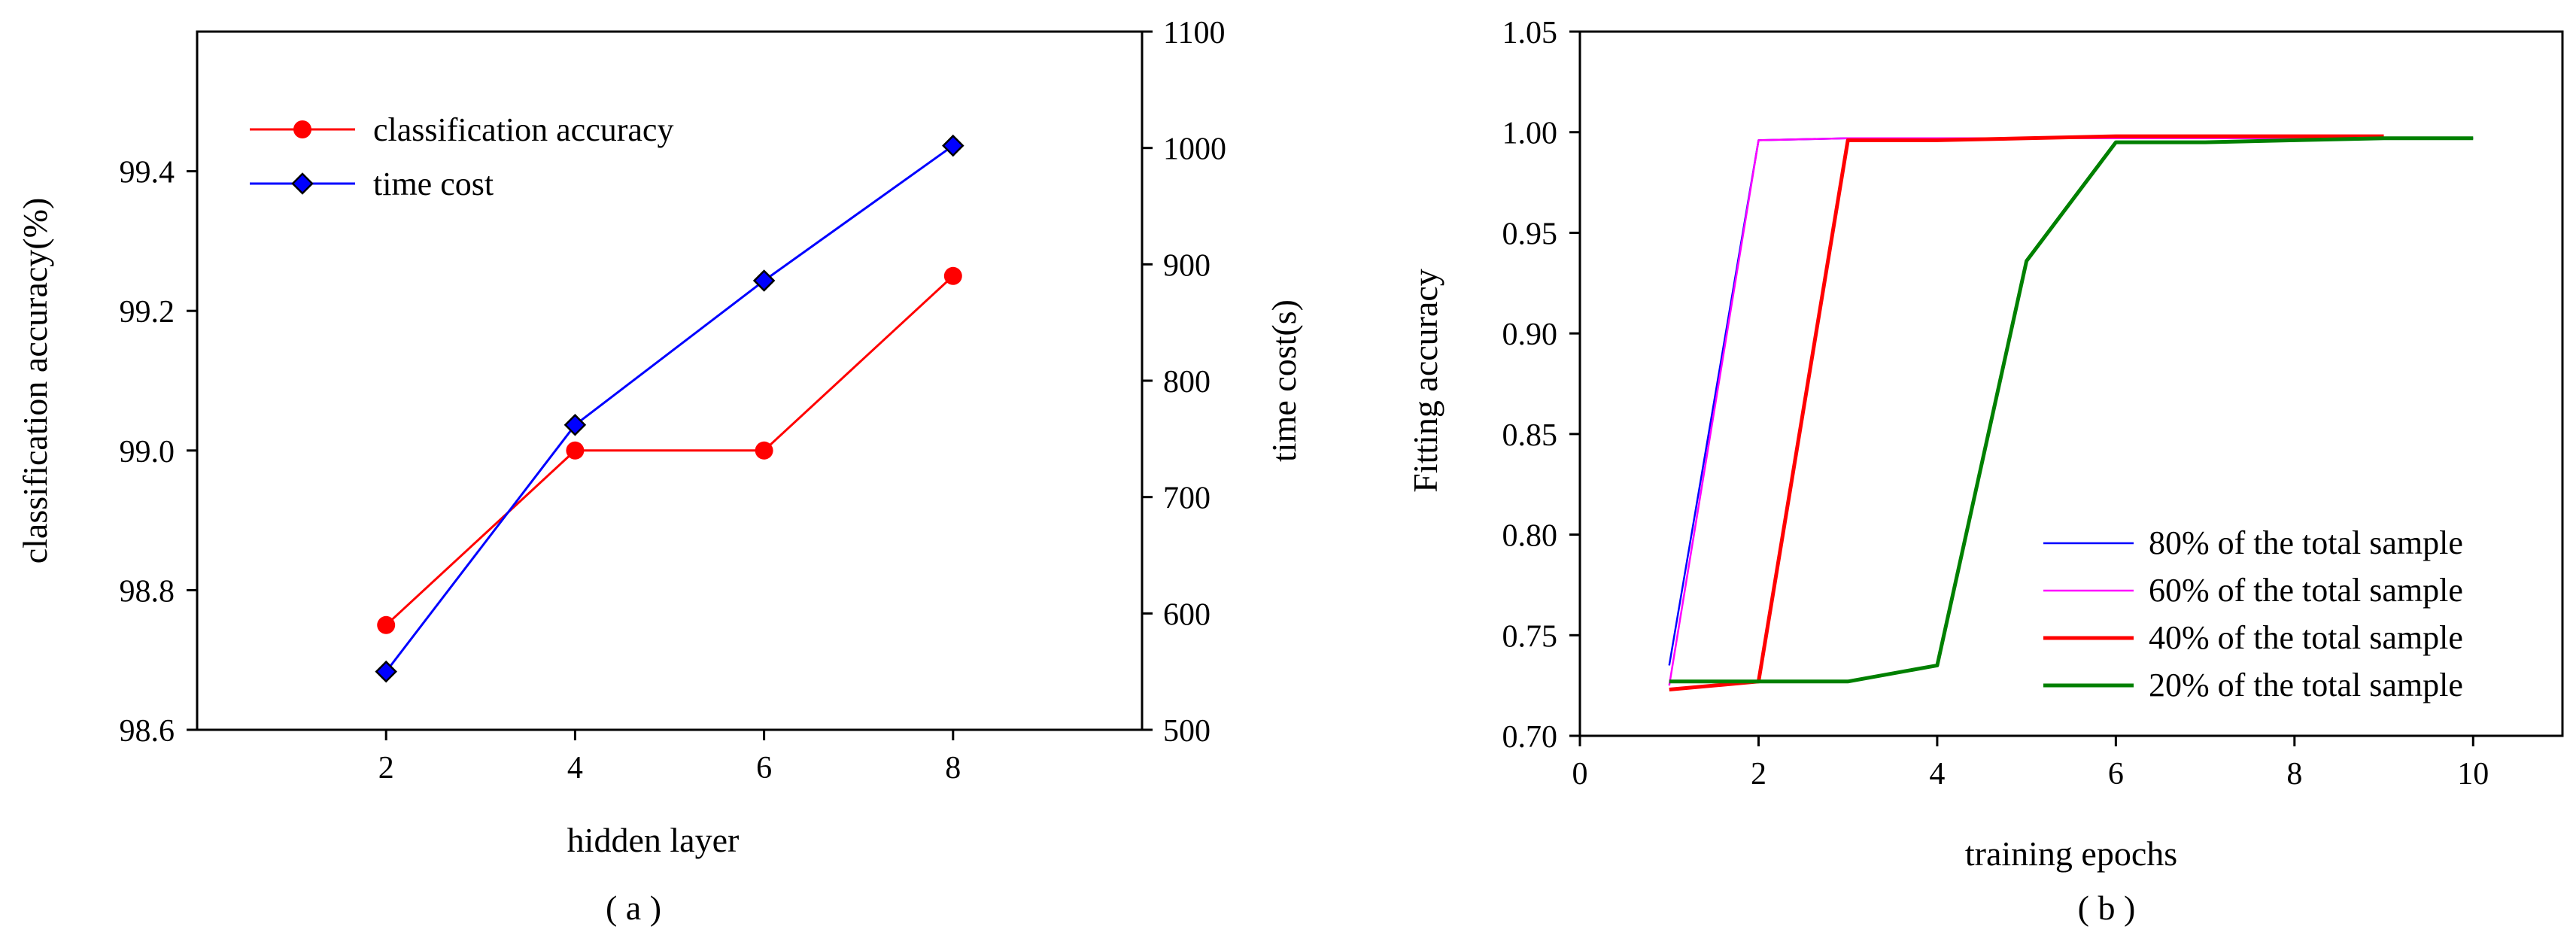 The width and height of the screenshot is (2576, 951). What do you see at coordinates (1187, 265) in the screenshot?
I see `chart-a-y2-tick-label: 900` at bounding box center [1187, 265].